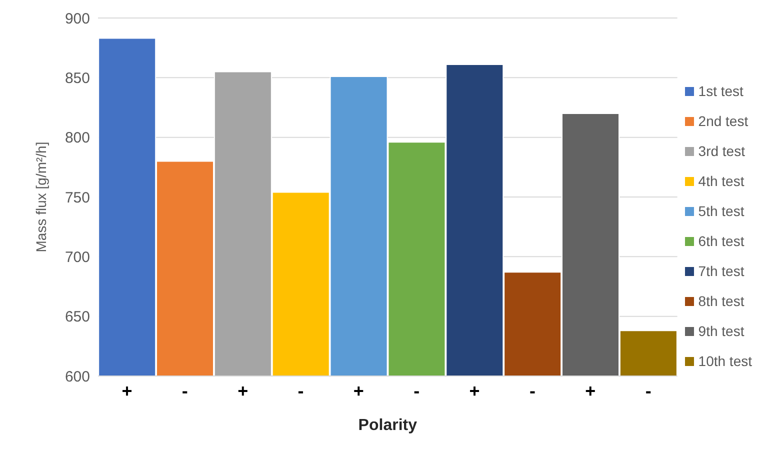 The height and width of the screenshot is (452, 770). Describe the element at coordinates (388, 425) in the screenshot. I see `x-axis-title: Polarity` at that location.